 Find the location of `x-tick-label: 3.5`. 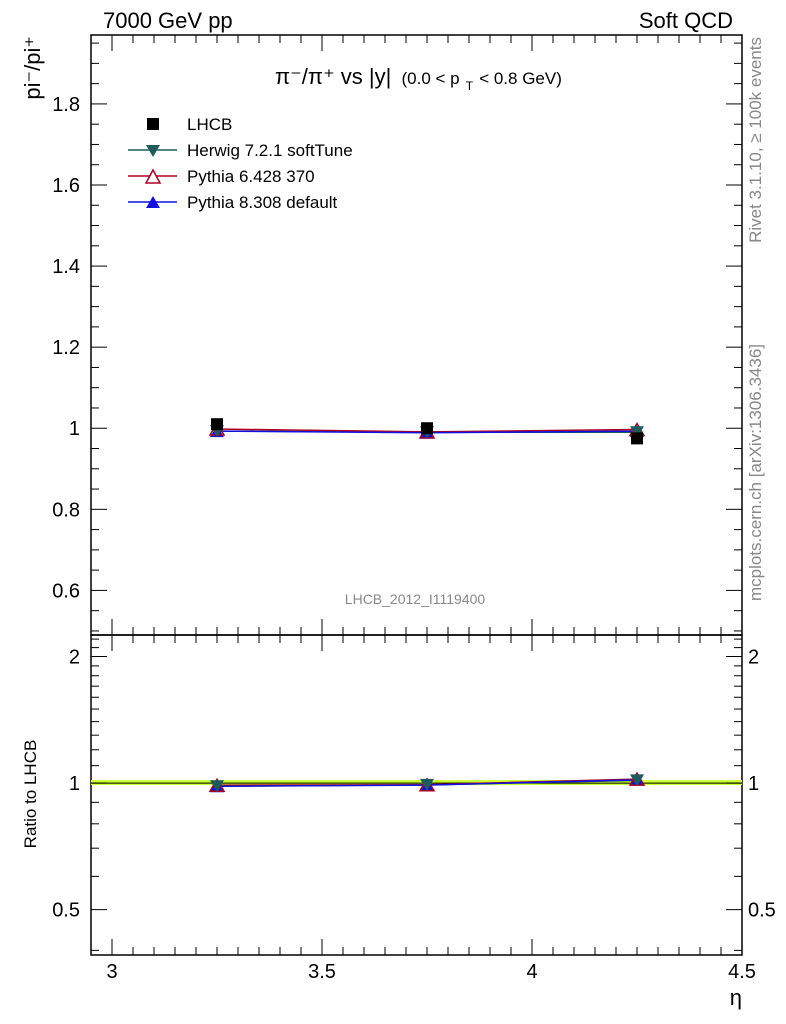

x-tick-label: 3.5 is located at coordinates (322, 972).